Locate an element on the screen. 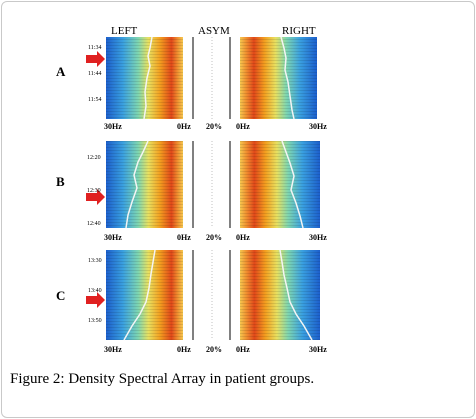 This screenshot has height=419, width=476. time-tick: 11:34 is located at coordinates (94, 48).